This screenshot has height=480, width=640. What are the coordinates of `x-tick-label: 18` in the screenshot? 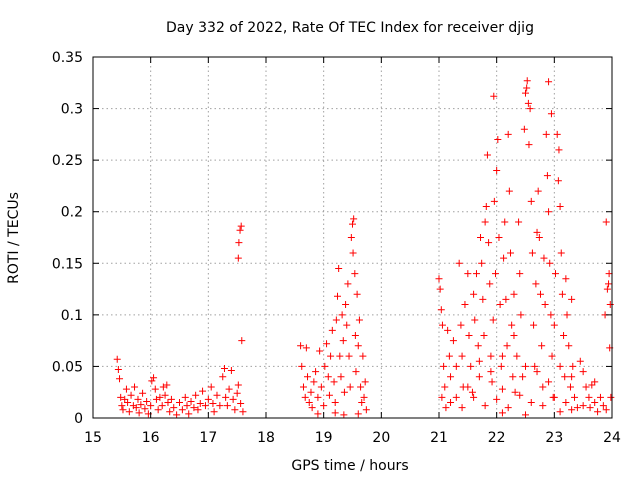 It's located at (266, 438).